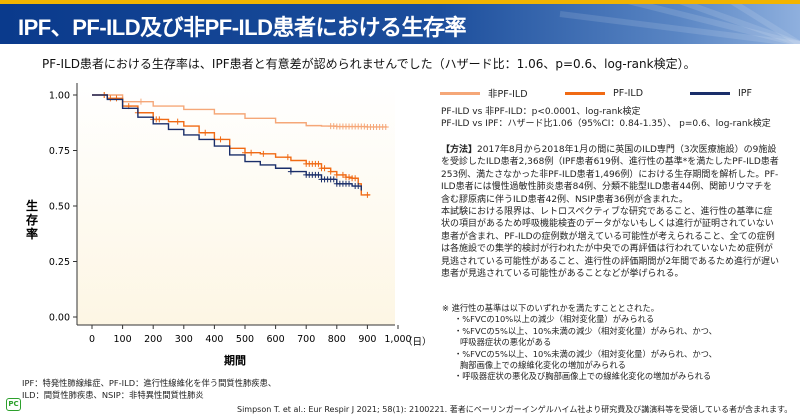  I want to click on y-tick-label: 1.00, so click(59, 96).